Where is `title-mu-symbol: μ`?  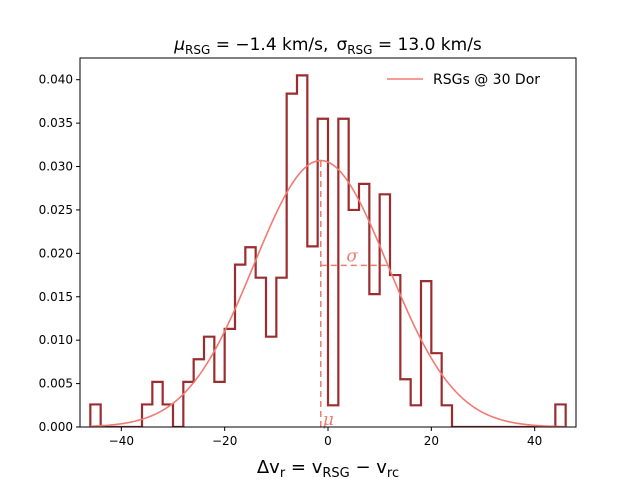 title-mu-symbol: μ is located at coordinates (179, 45).